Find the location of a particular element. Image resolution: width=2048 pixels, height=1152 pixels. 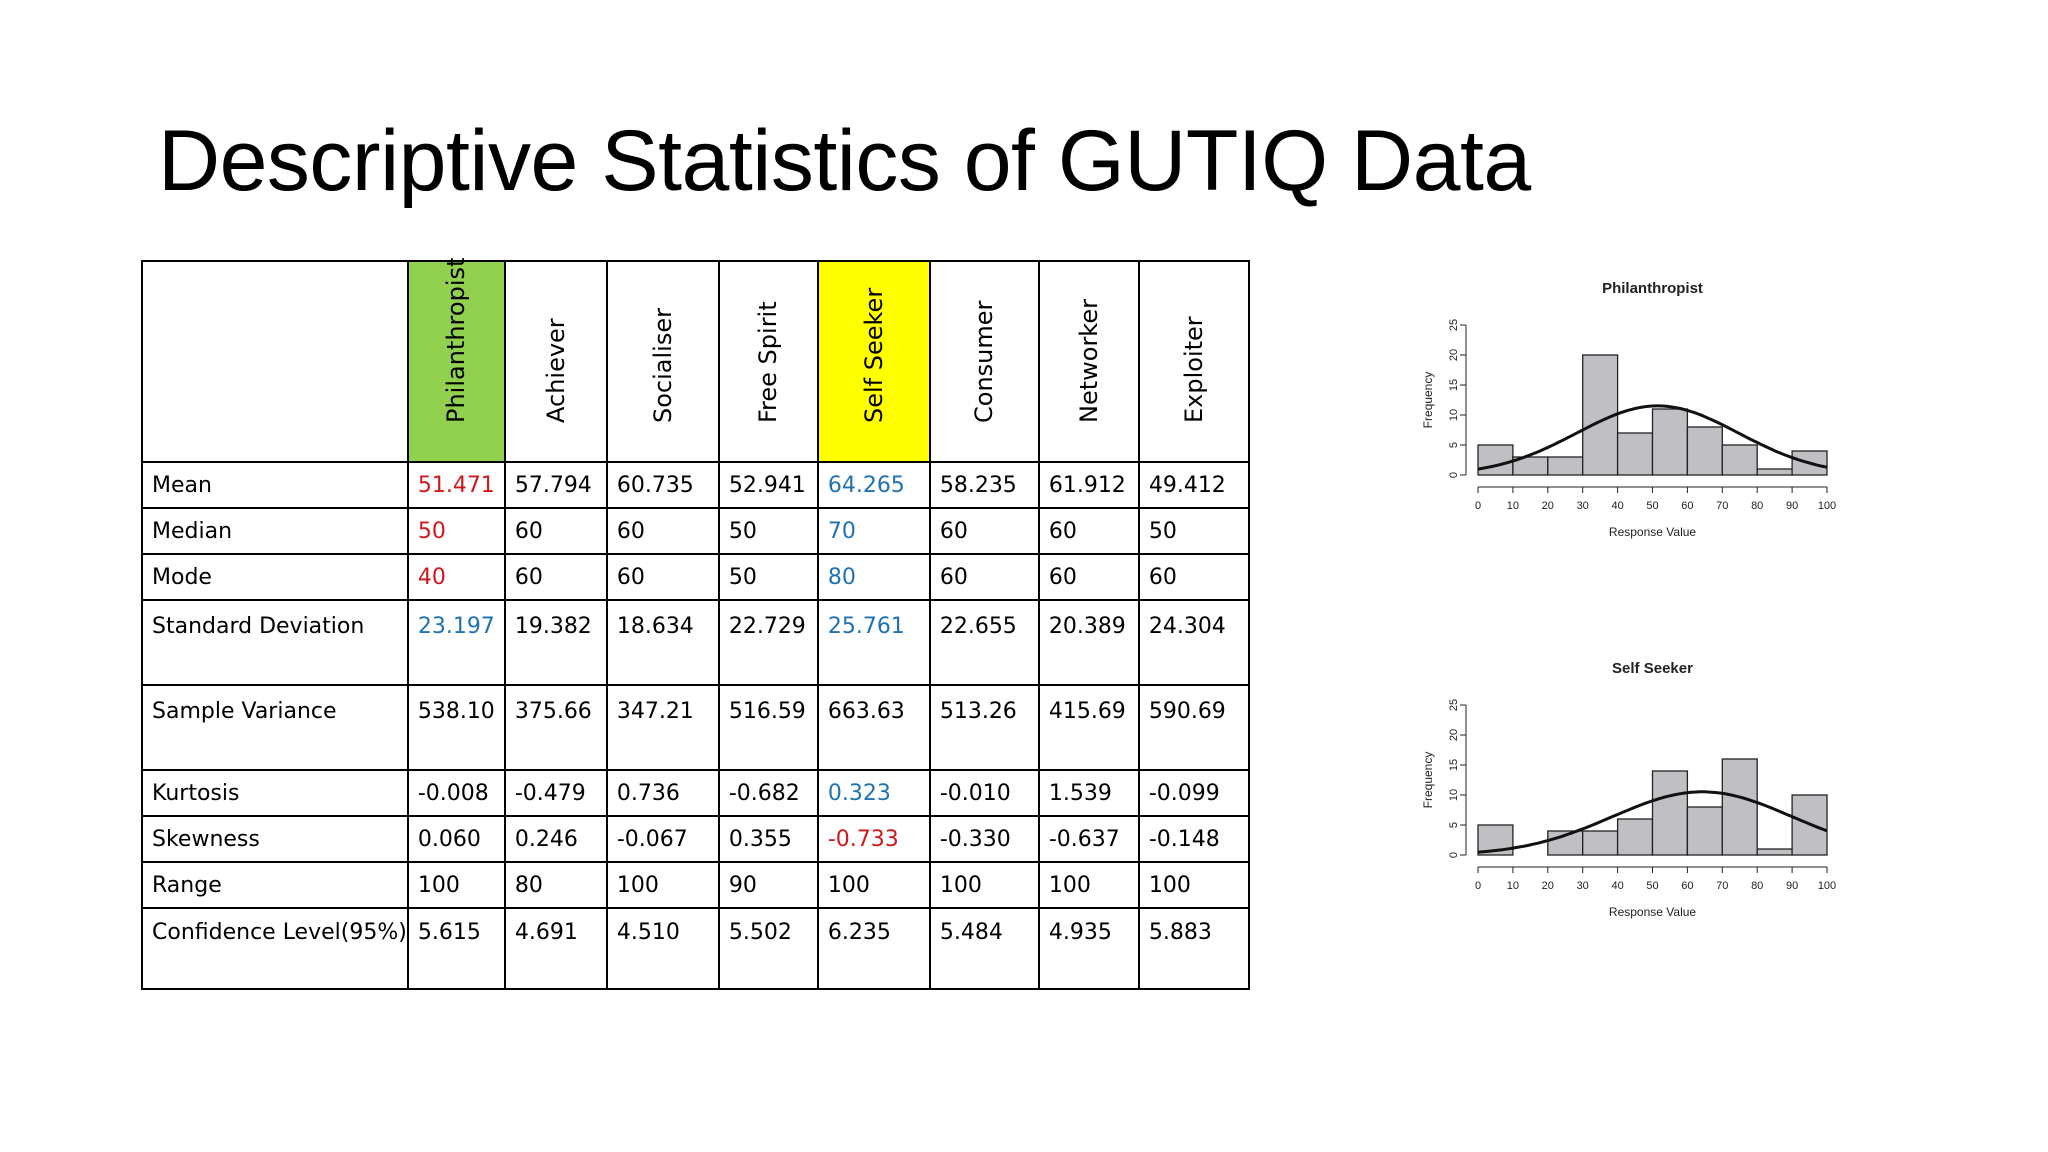

table-cell: 90 is located at coordinates (768, 885).